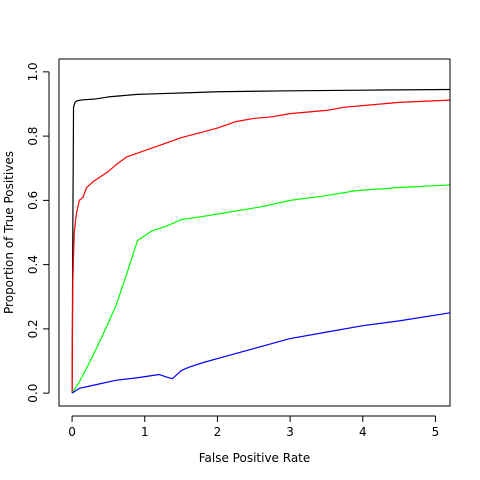 The width and height of the screenshot is (480, 480). I want to click on x-tick-label: 0, so click(72, 432).